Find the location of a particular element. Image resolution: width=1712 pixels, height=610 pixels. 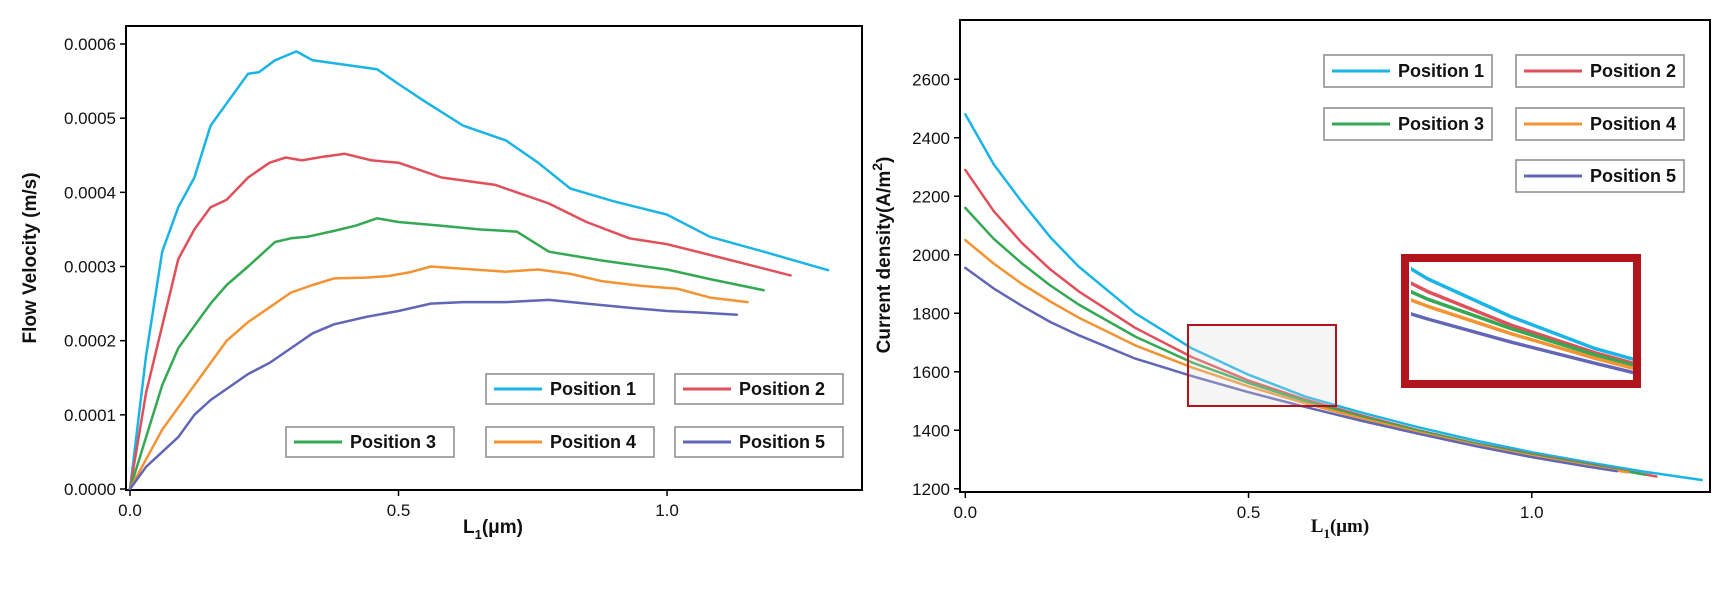

y-axis-ticks: 1200 1400 1600 1800 2000 2200 2400 2600 is located at coordinates (936, 284).